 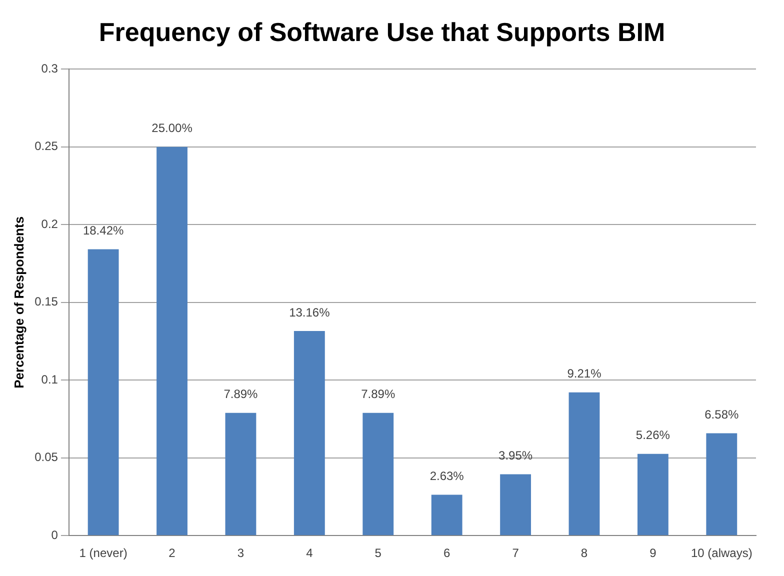 I want to click on y-tick-label: 0.3, so click(x=49, y=69).